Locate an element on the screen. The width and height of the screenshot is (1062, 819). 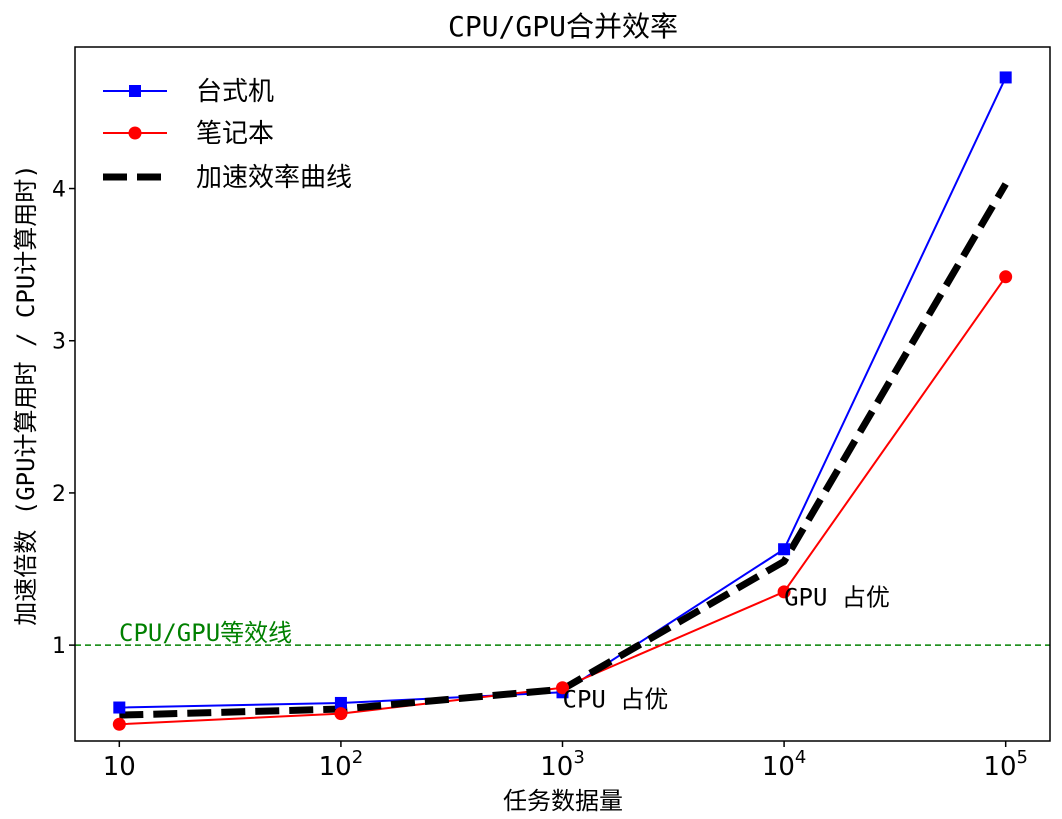
chart-title: CPU/GPU合并效率 is located at coordinates (563, 26).